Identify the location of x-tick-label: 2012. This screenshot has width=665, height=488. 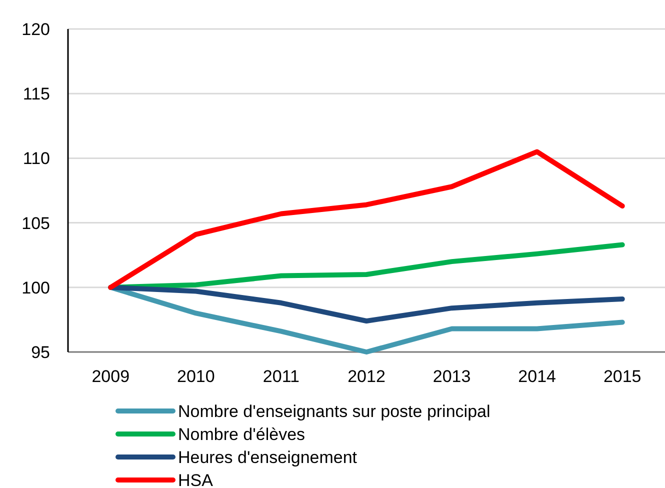
(367, 376).